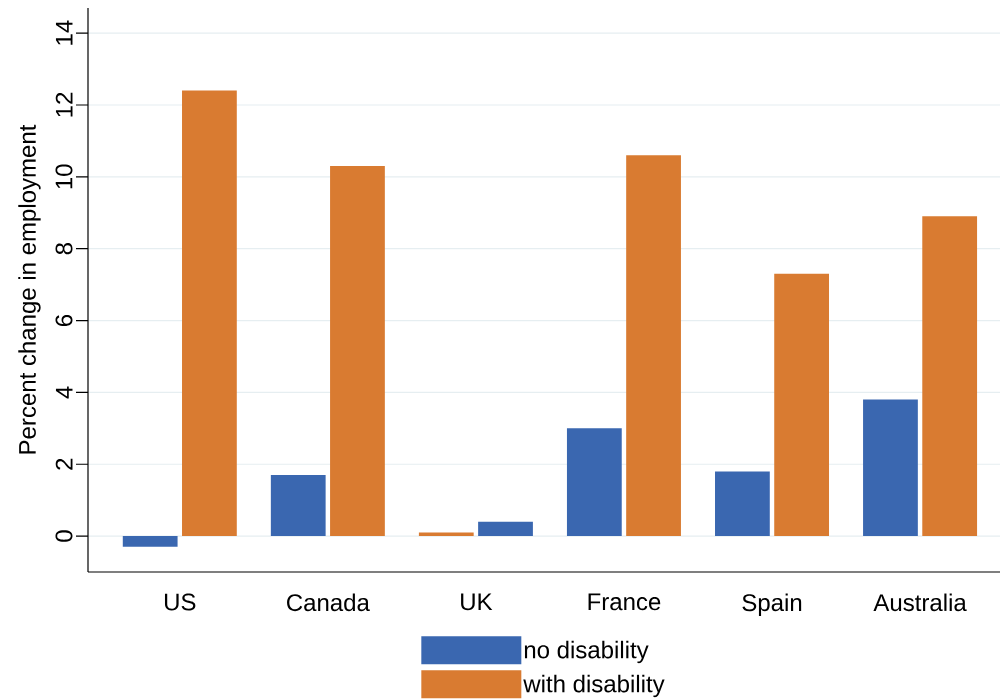 This screenshot has height=700, width=1003. What do you see at coordinates (594, 686) in the screenshot?
I see `legend-label: with disability` at bounding box center [594, 686].